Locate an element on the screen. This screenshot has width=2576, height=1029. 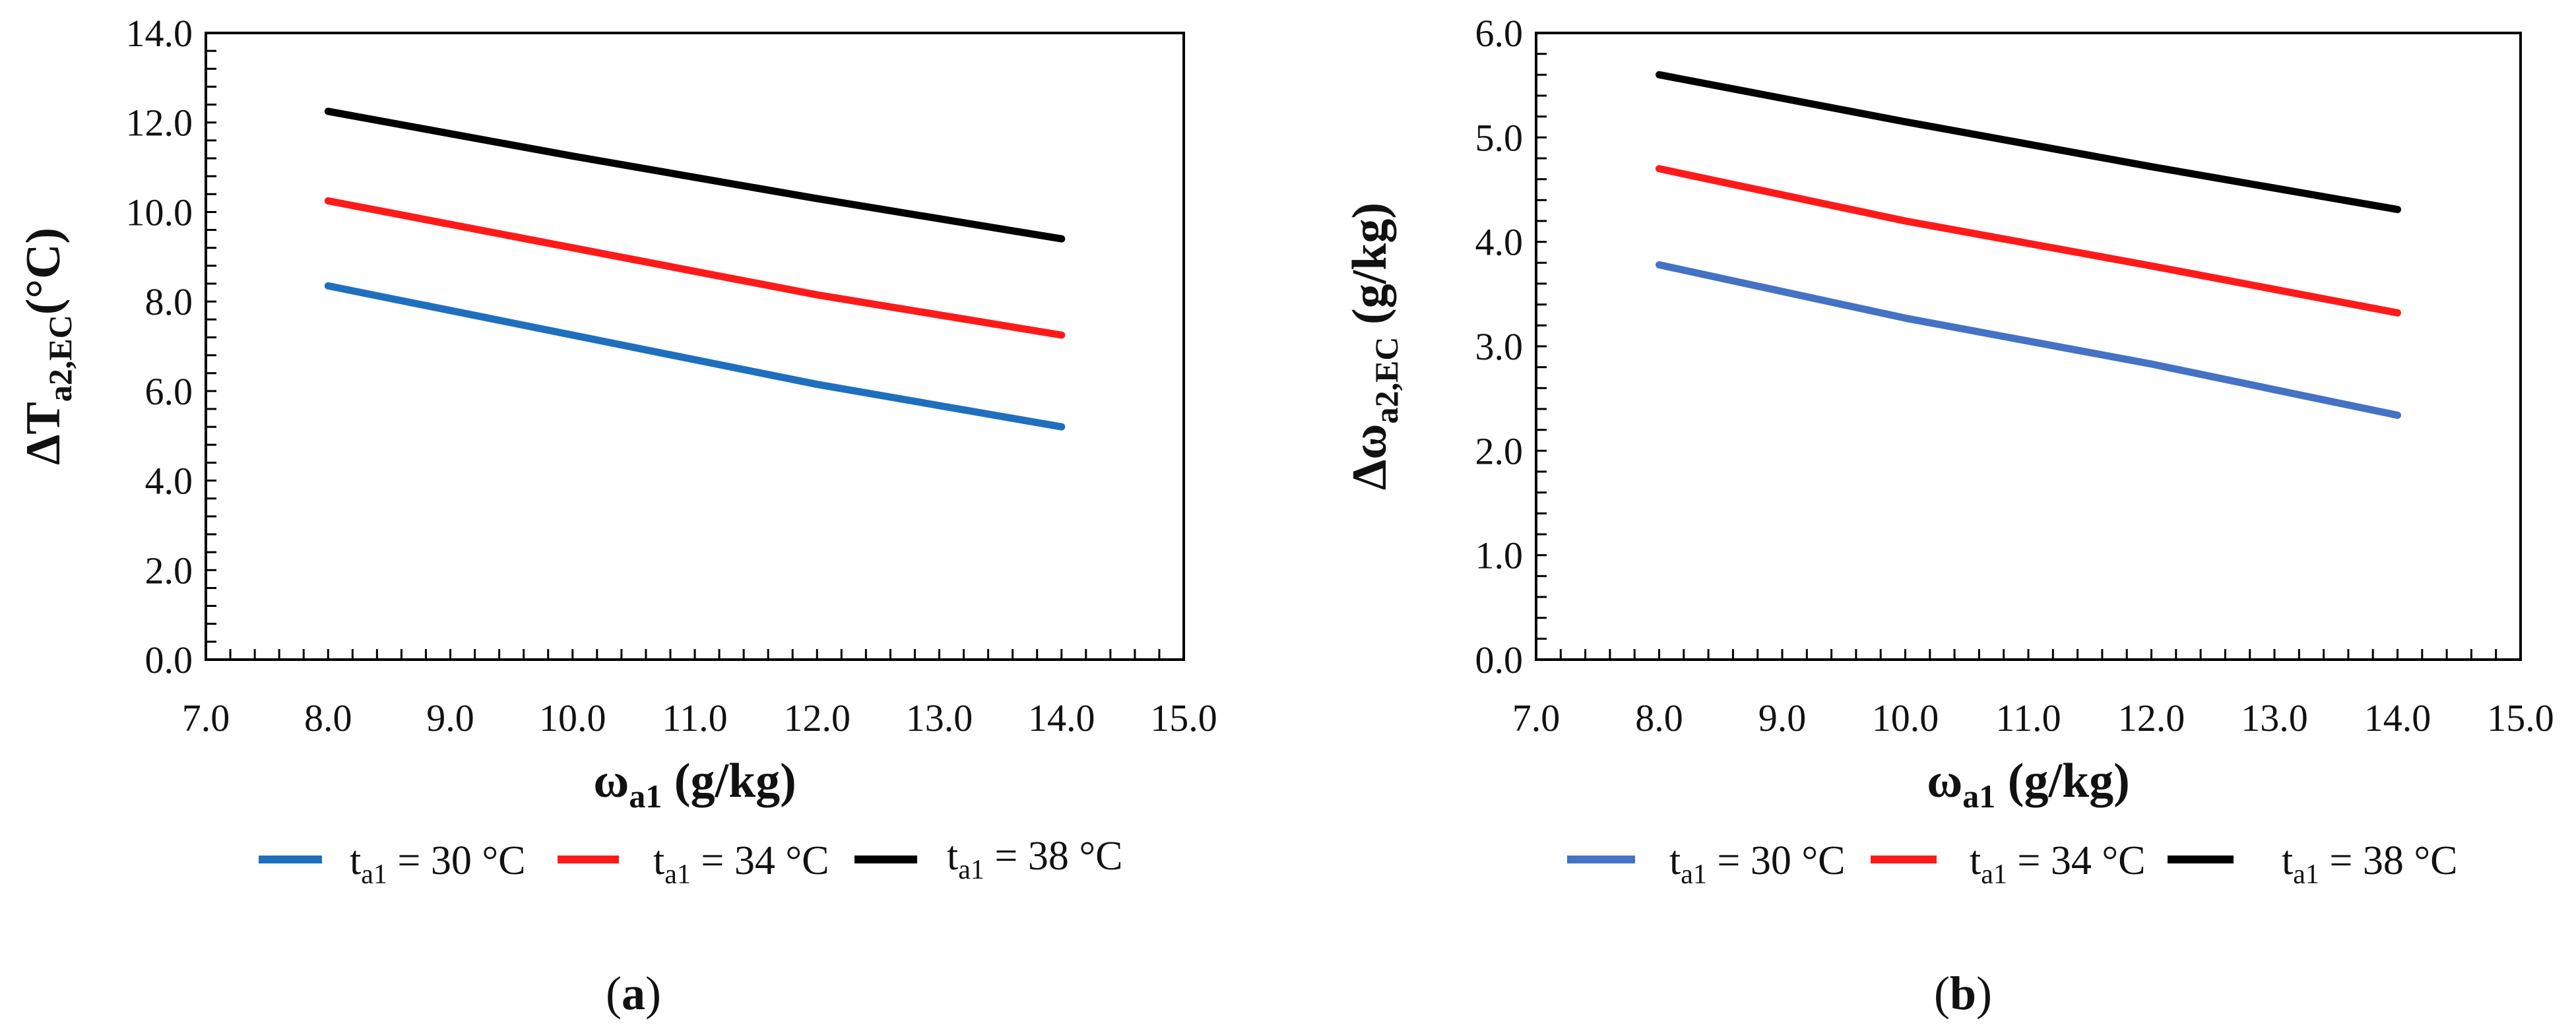
x-tick-label-b: 9.0 is located at coordinates (1783, 718).